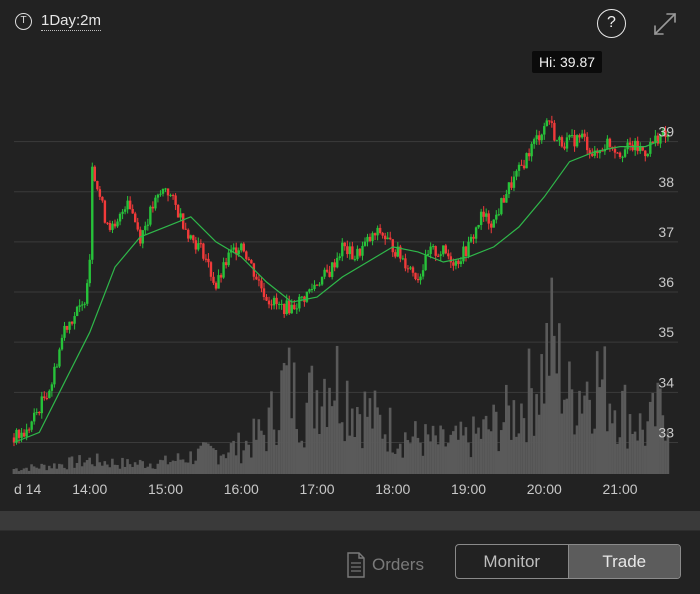 The height and width of the screenshot is (594, 700). What do you see at coordinates (512, 561) in the screenshot?
I see `monitor-tab: Monitor` at bounding box center [512, 561].